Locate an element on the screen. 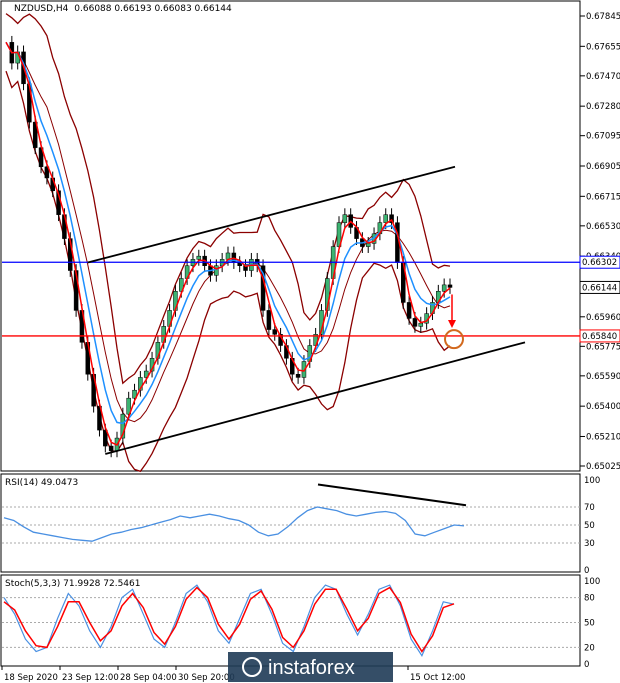 The height and width of the screenshot is (683, 620). stoch-tick-label: 80 is located at coordinates (589, 599).